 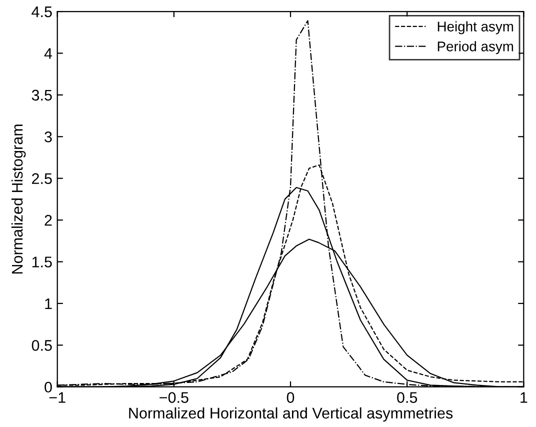 I want to click on x-tick-label: −0.5, so click(x=174, y=397).